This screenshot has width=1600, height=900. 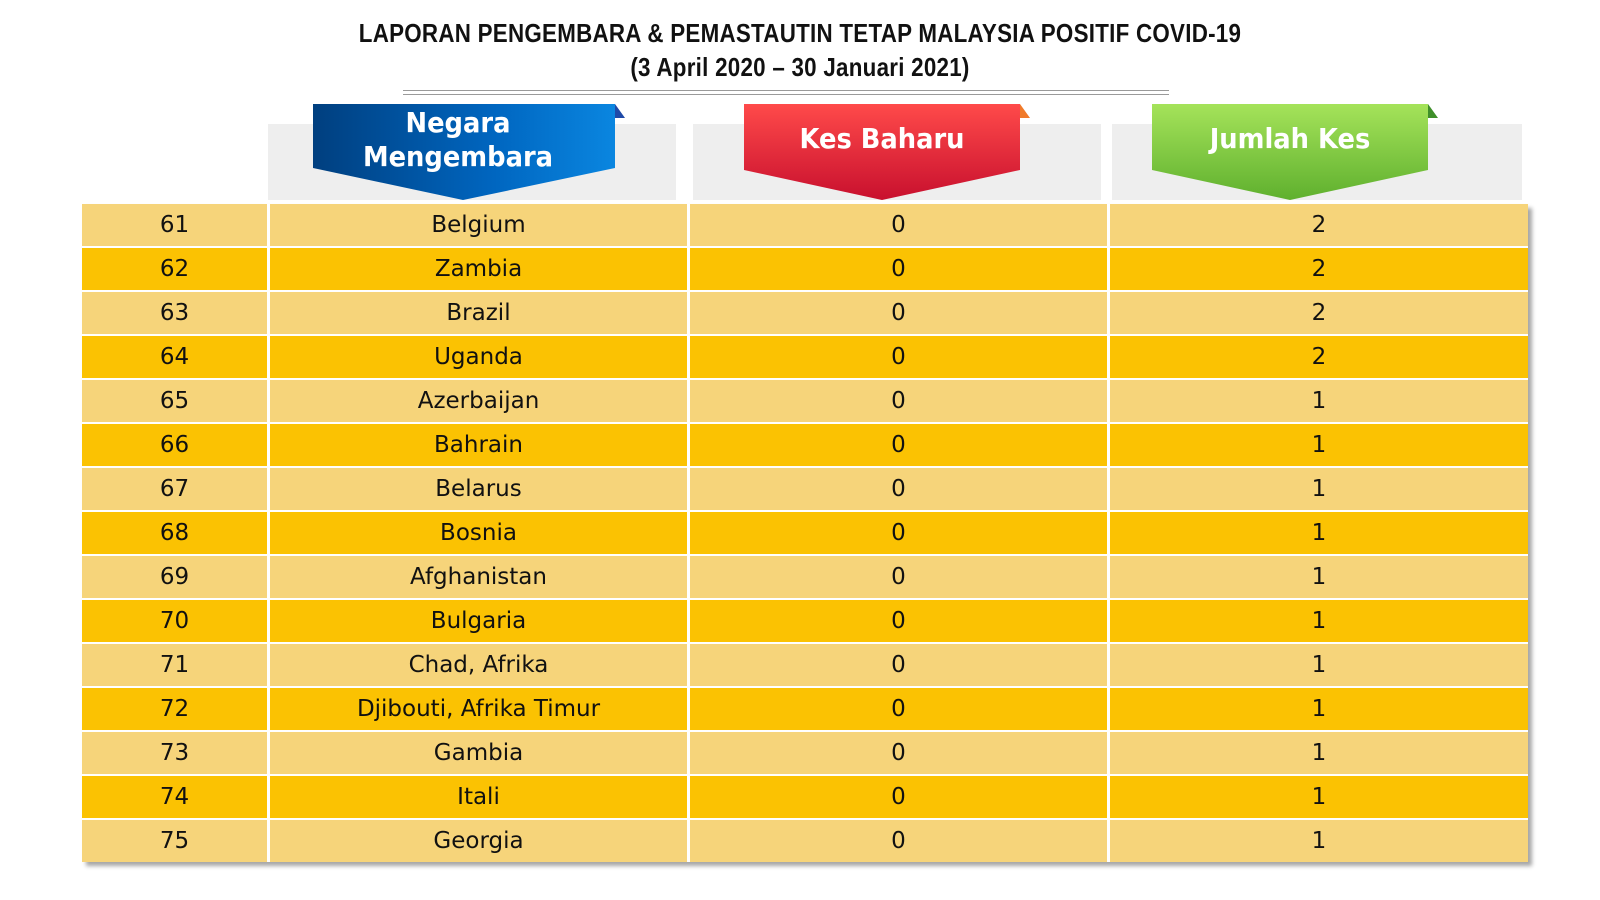 What do you see at coordinates (480, 269) in the screenshot?
I see `country-cell: Zambia` at bounding box center [480, 269].